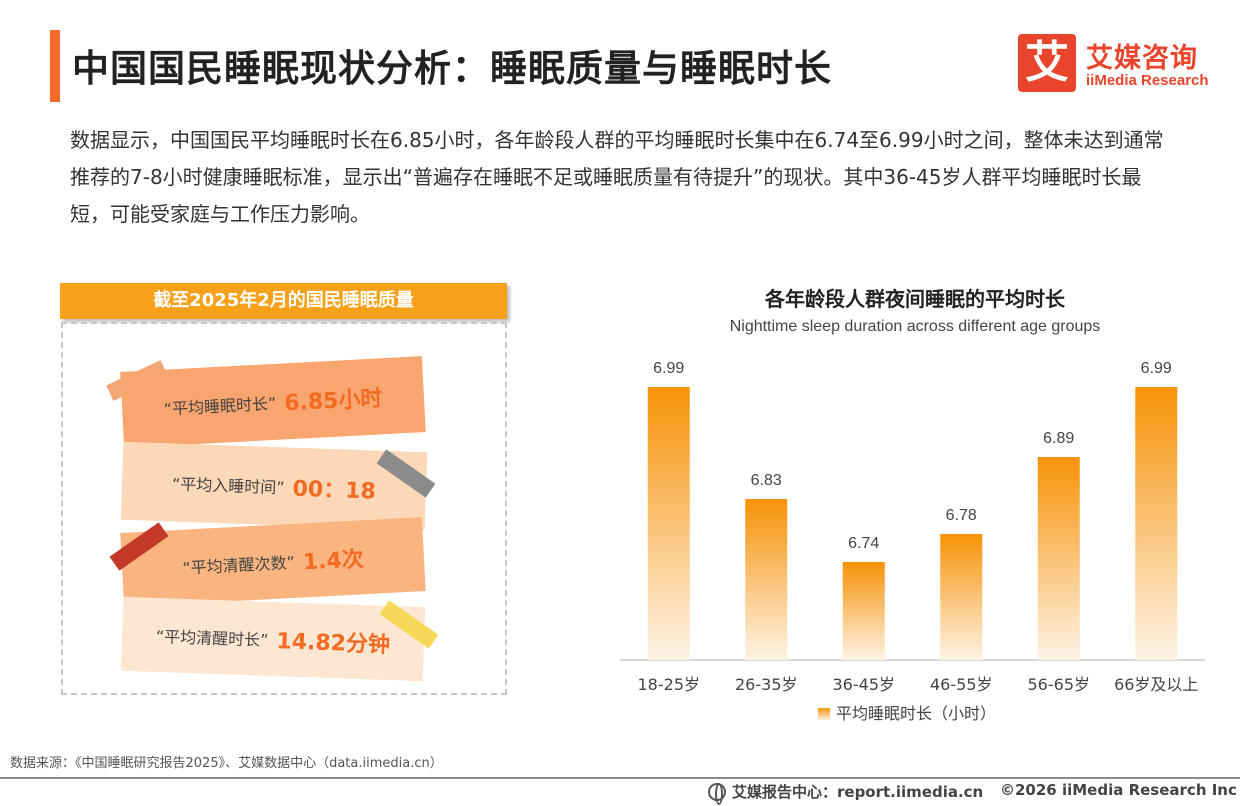 The width and height of the screenshot is (1240, 806). What do you see at coordinates (717, 793) in the screenshot?
I see `globe-icon` at bounding box center [717, 793].